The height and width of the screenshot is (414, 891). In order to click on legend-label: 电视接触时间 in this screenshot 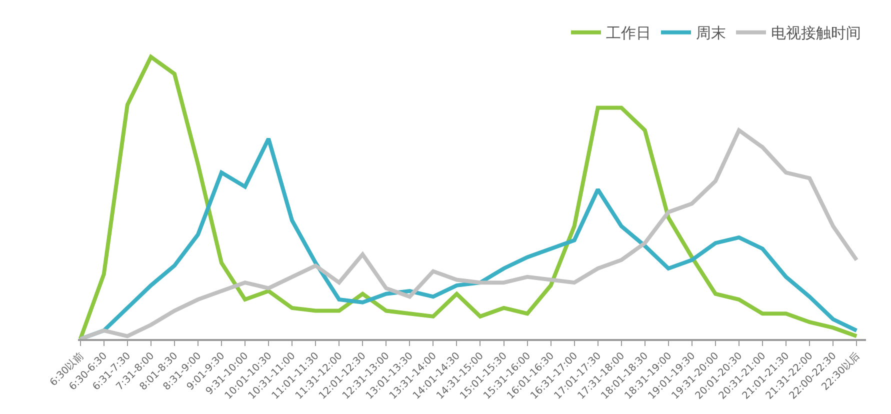, I will do `click(816, 33)`.